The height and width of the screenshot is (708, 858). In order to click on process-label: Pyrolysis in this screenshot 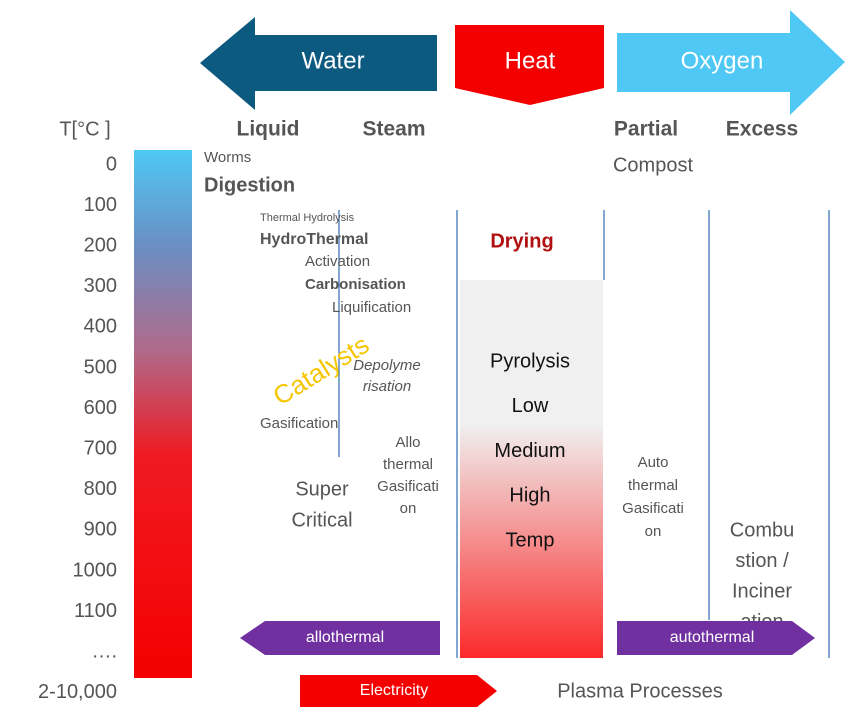, I will do `click(530, 361)`.